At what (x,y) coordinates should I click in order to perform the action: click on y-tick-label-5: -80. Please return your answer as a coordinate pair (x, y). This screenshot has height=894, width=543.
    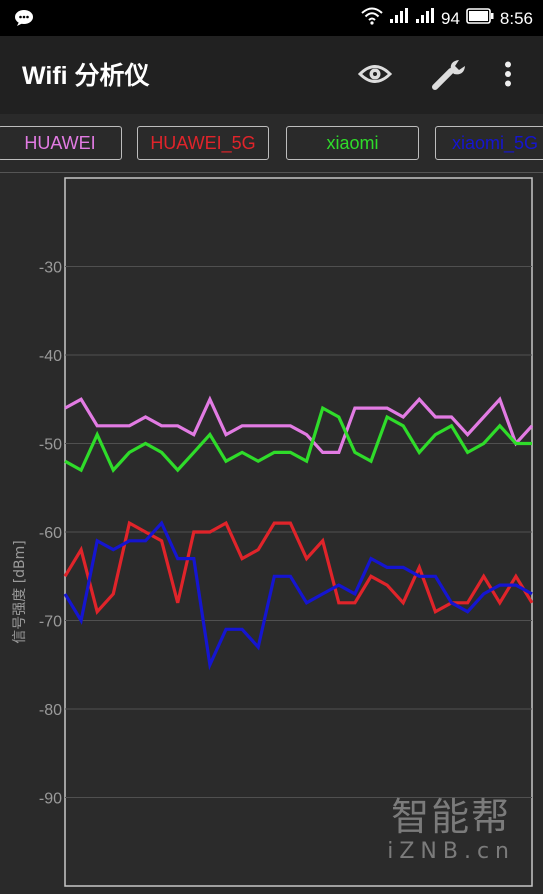
    Looking at the image, I should click on (50, 710).